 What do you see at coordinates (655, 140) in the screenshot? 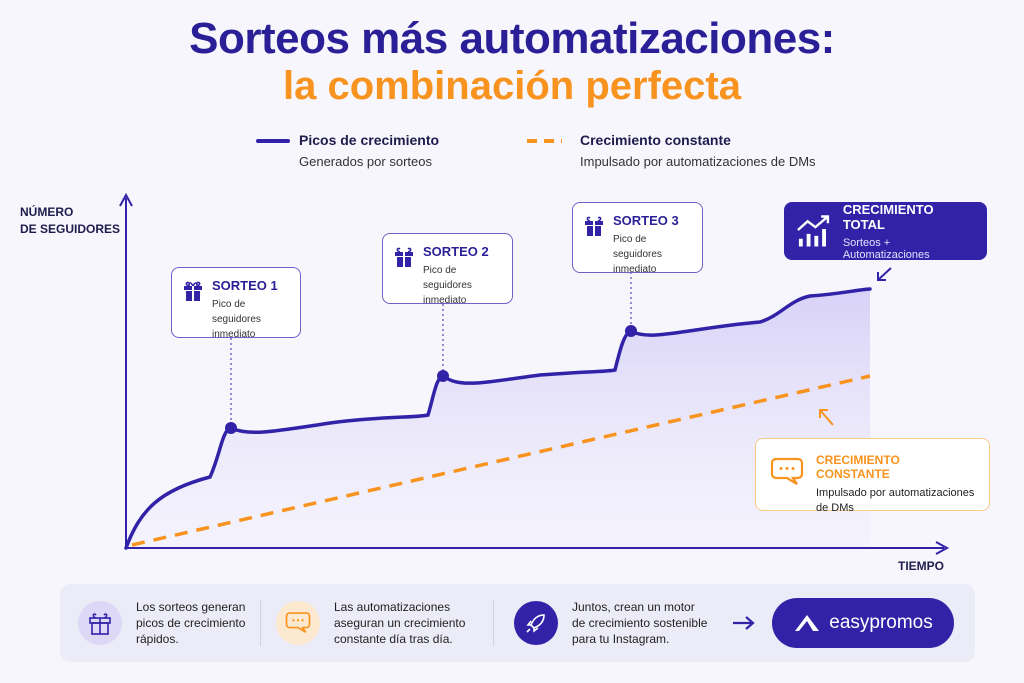
I see `legend-dashed-label: Crecimiento constante` at bounding box center [655, 140].